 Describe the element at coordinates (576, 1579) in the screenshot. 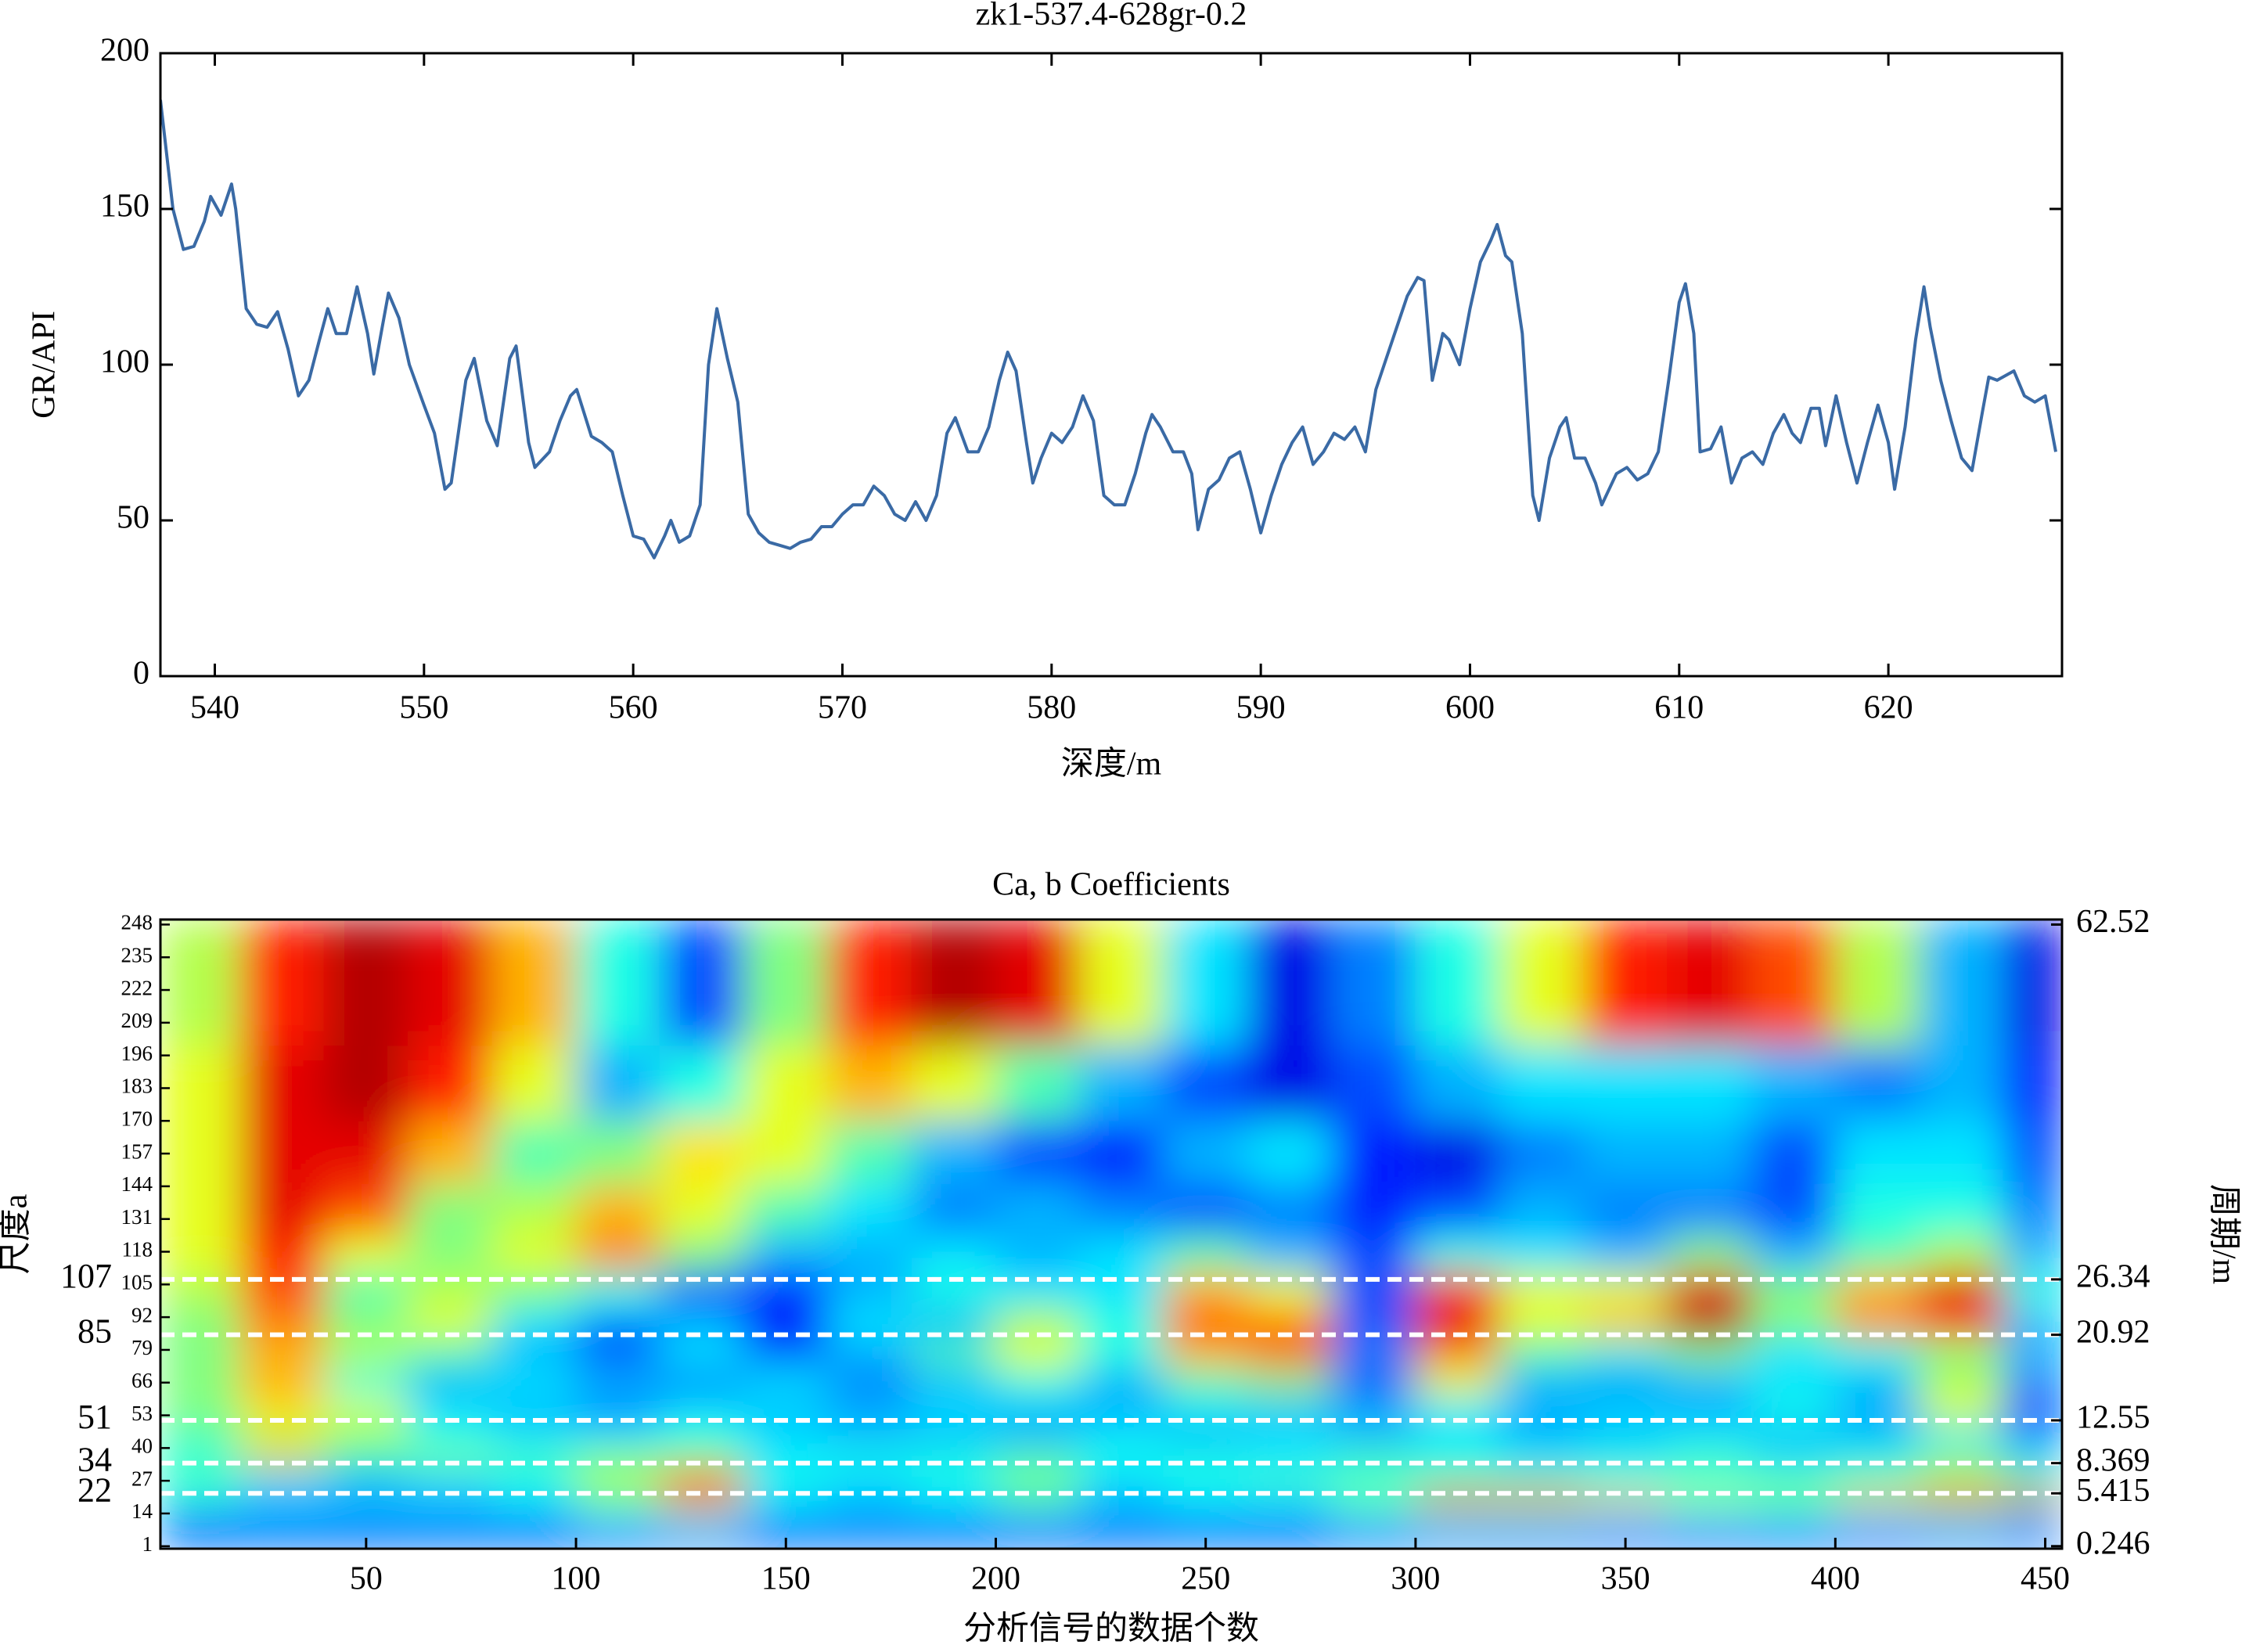

I see `x-tick-label: 100` at that location.